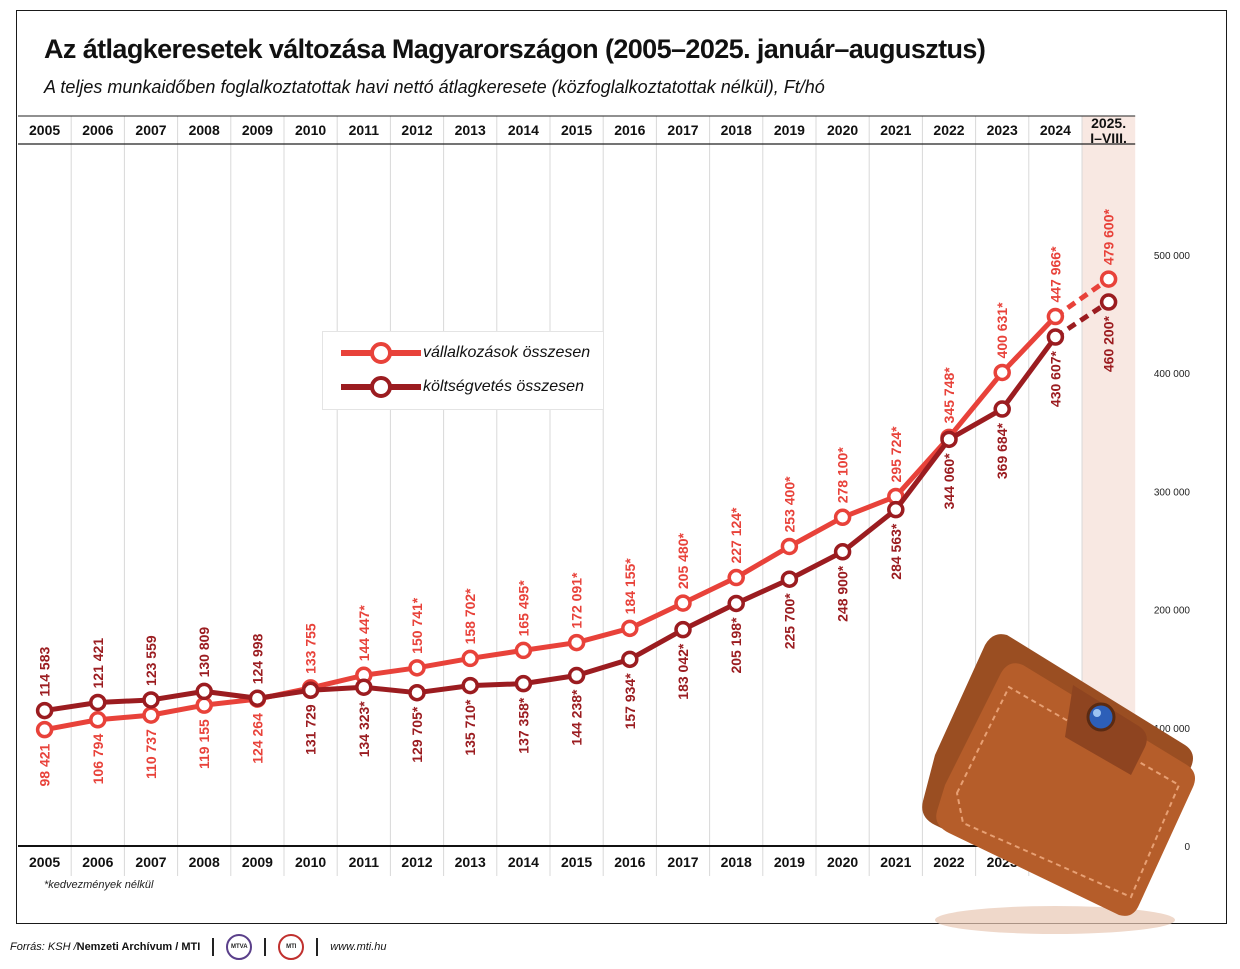  Describe the element at coordinates (204, 652) in the screenshot. I see `data-label-budget: 130 809` at that location.